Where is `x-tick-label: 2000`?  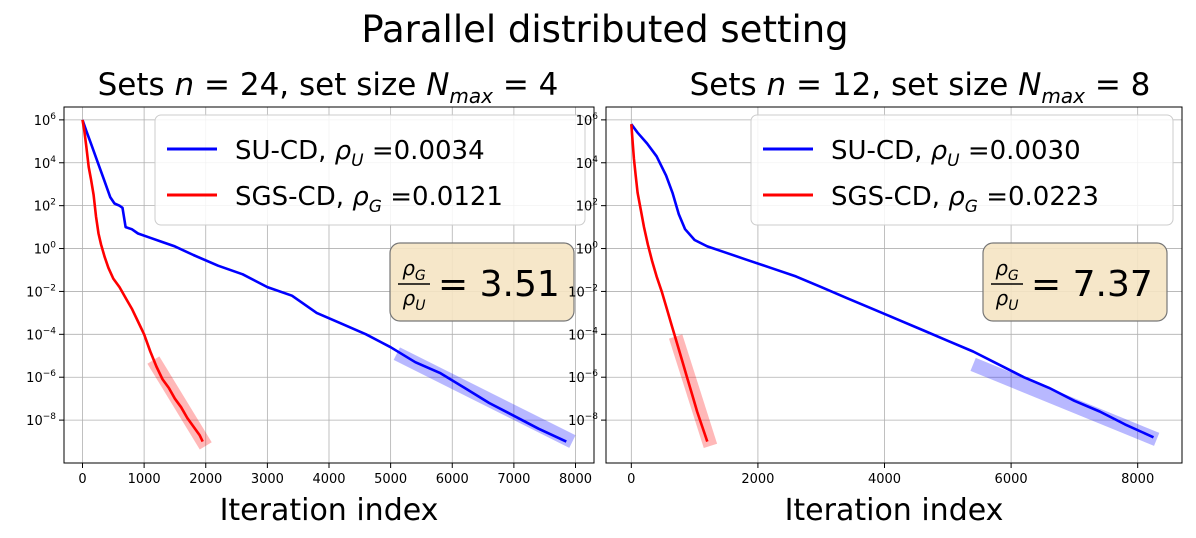 x-tick-label: 2000 is located at coordinates (757, 479).